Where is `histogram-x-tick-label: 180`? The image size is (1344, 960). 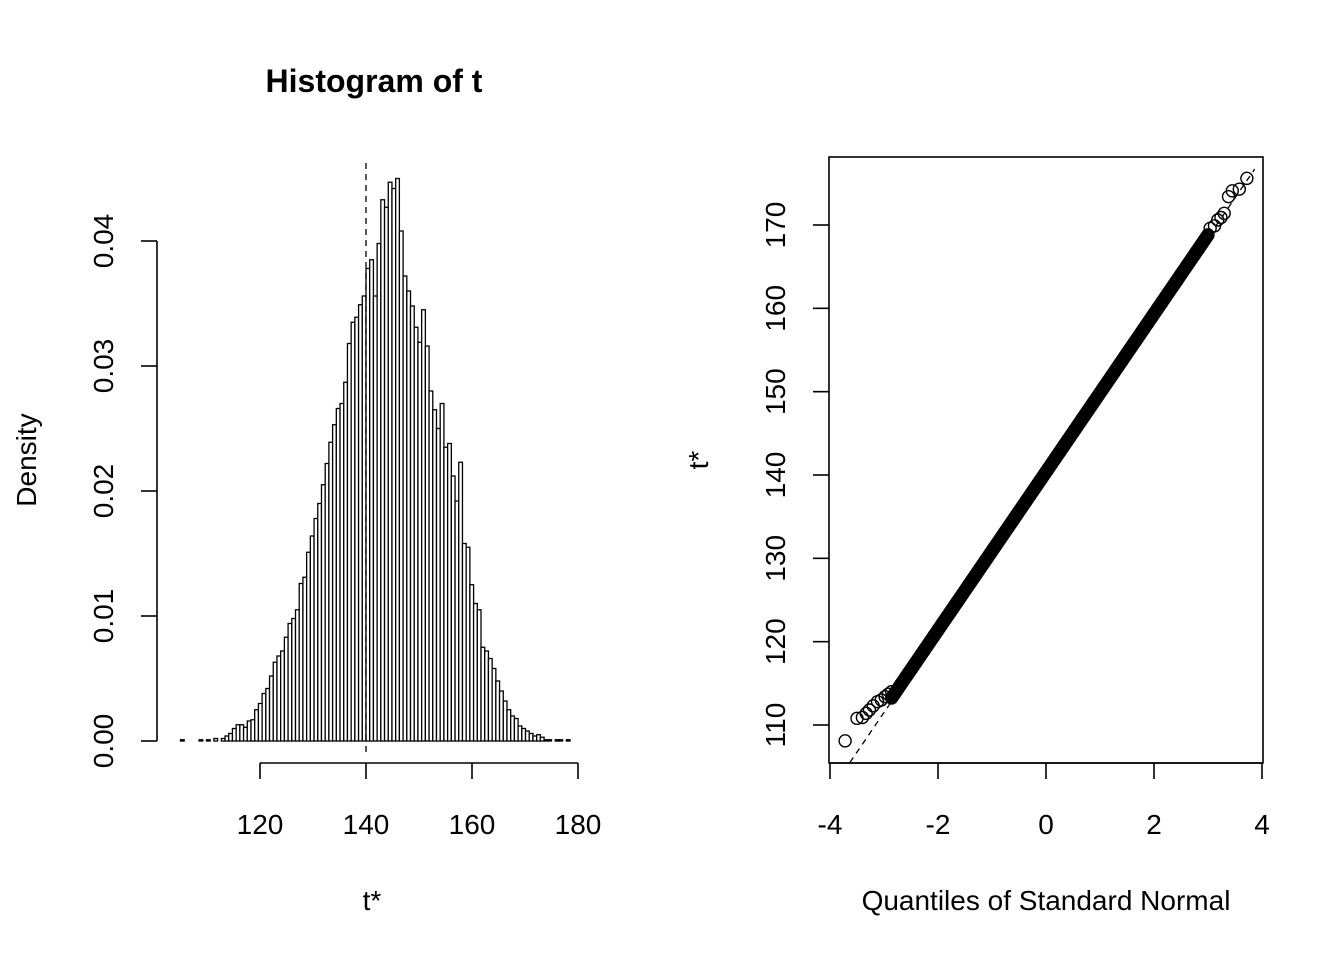 histogram-x-tick-label: 180 is located at coordinates (578, 824).